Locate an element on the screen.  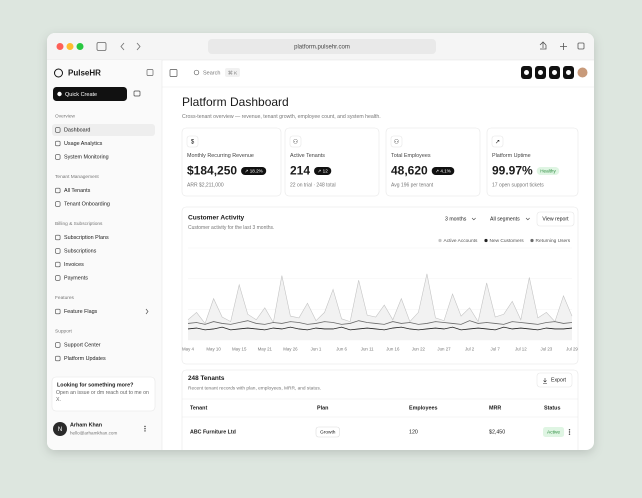
url-bar is located at coordinates (322, 46).